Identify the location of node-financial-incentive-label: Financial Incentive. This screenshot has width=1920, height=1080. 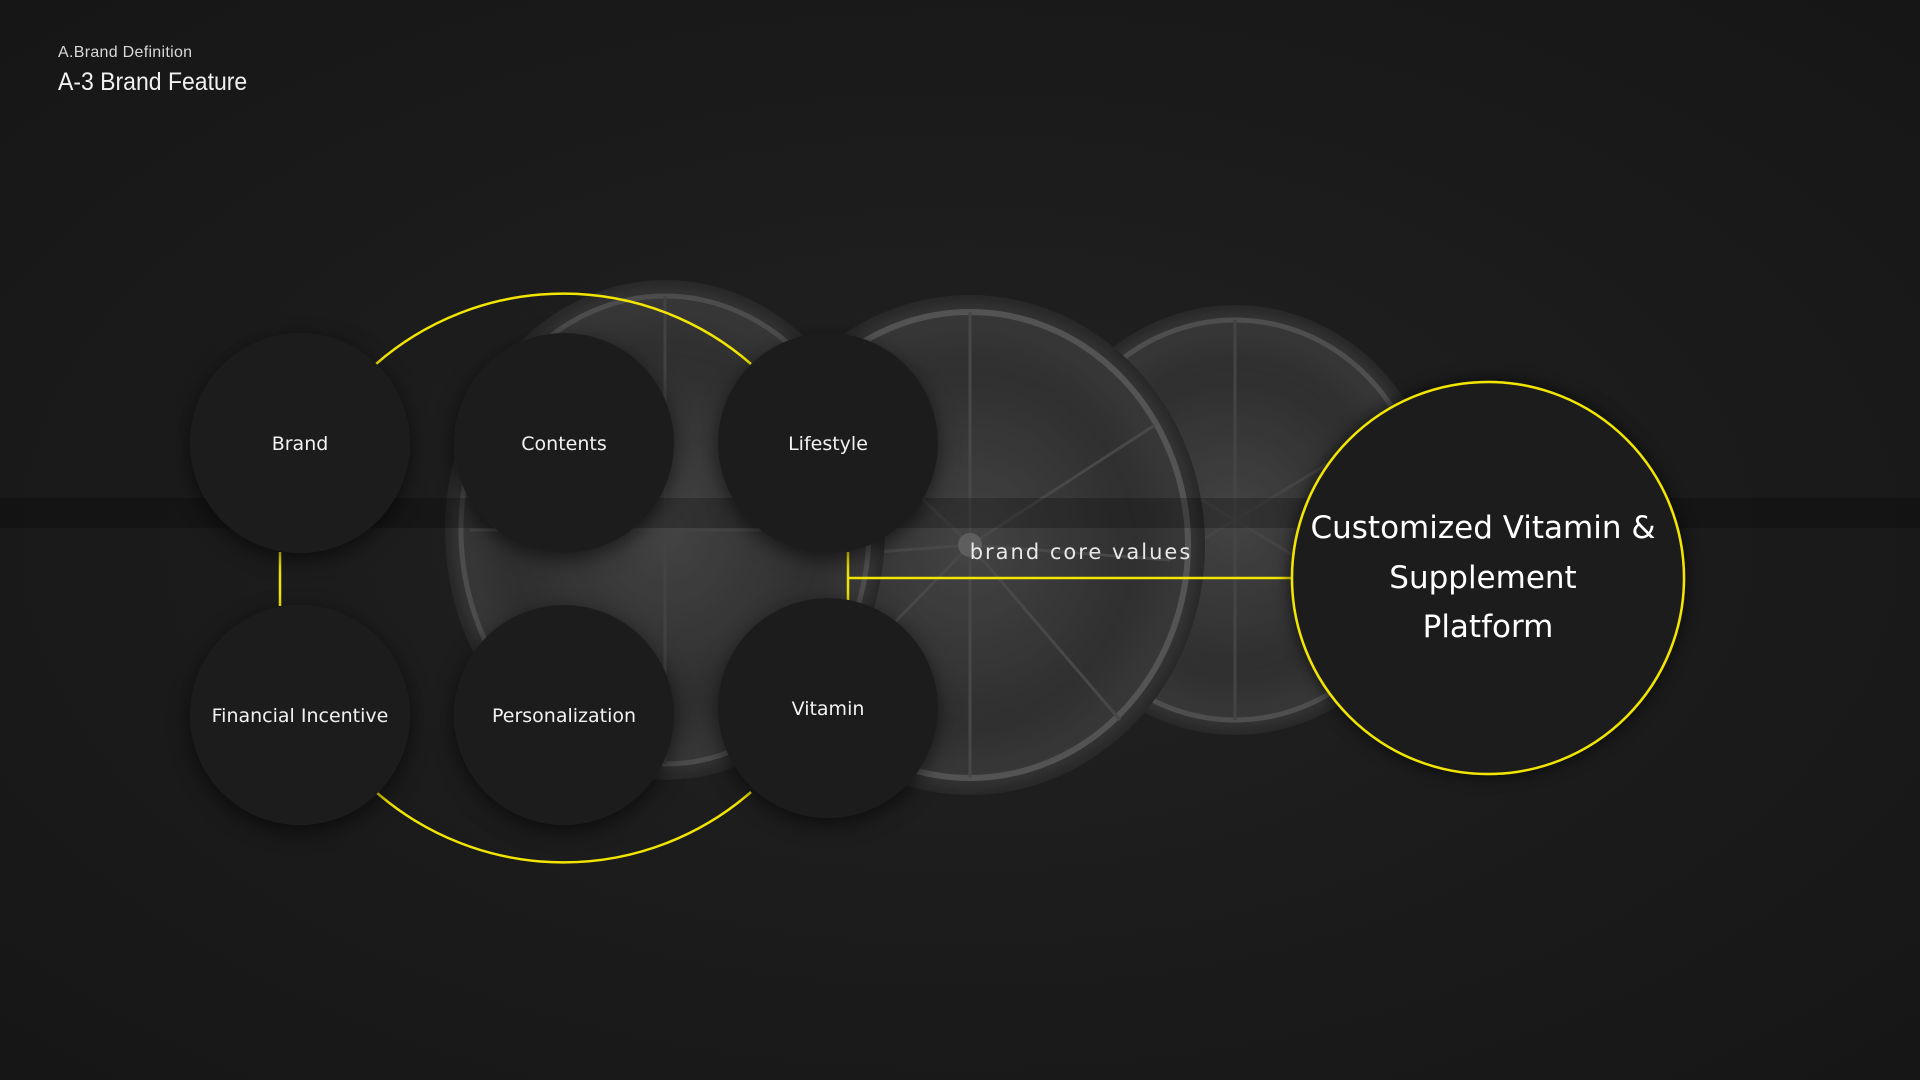
(300, 716).